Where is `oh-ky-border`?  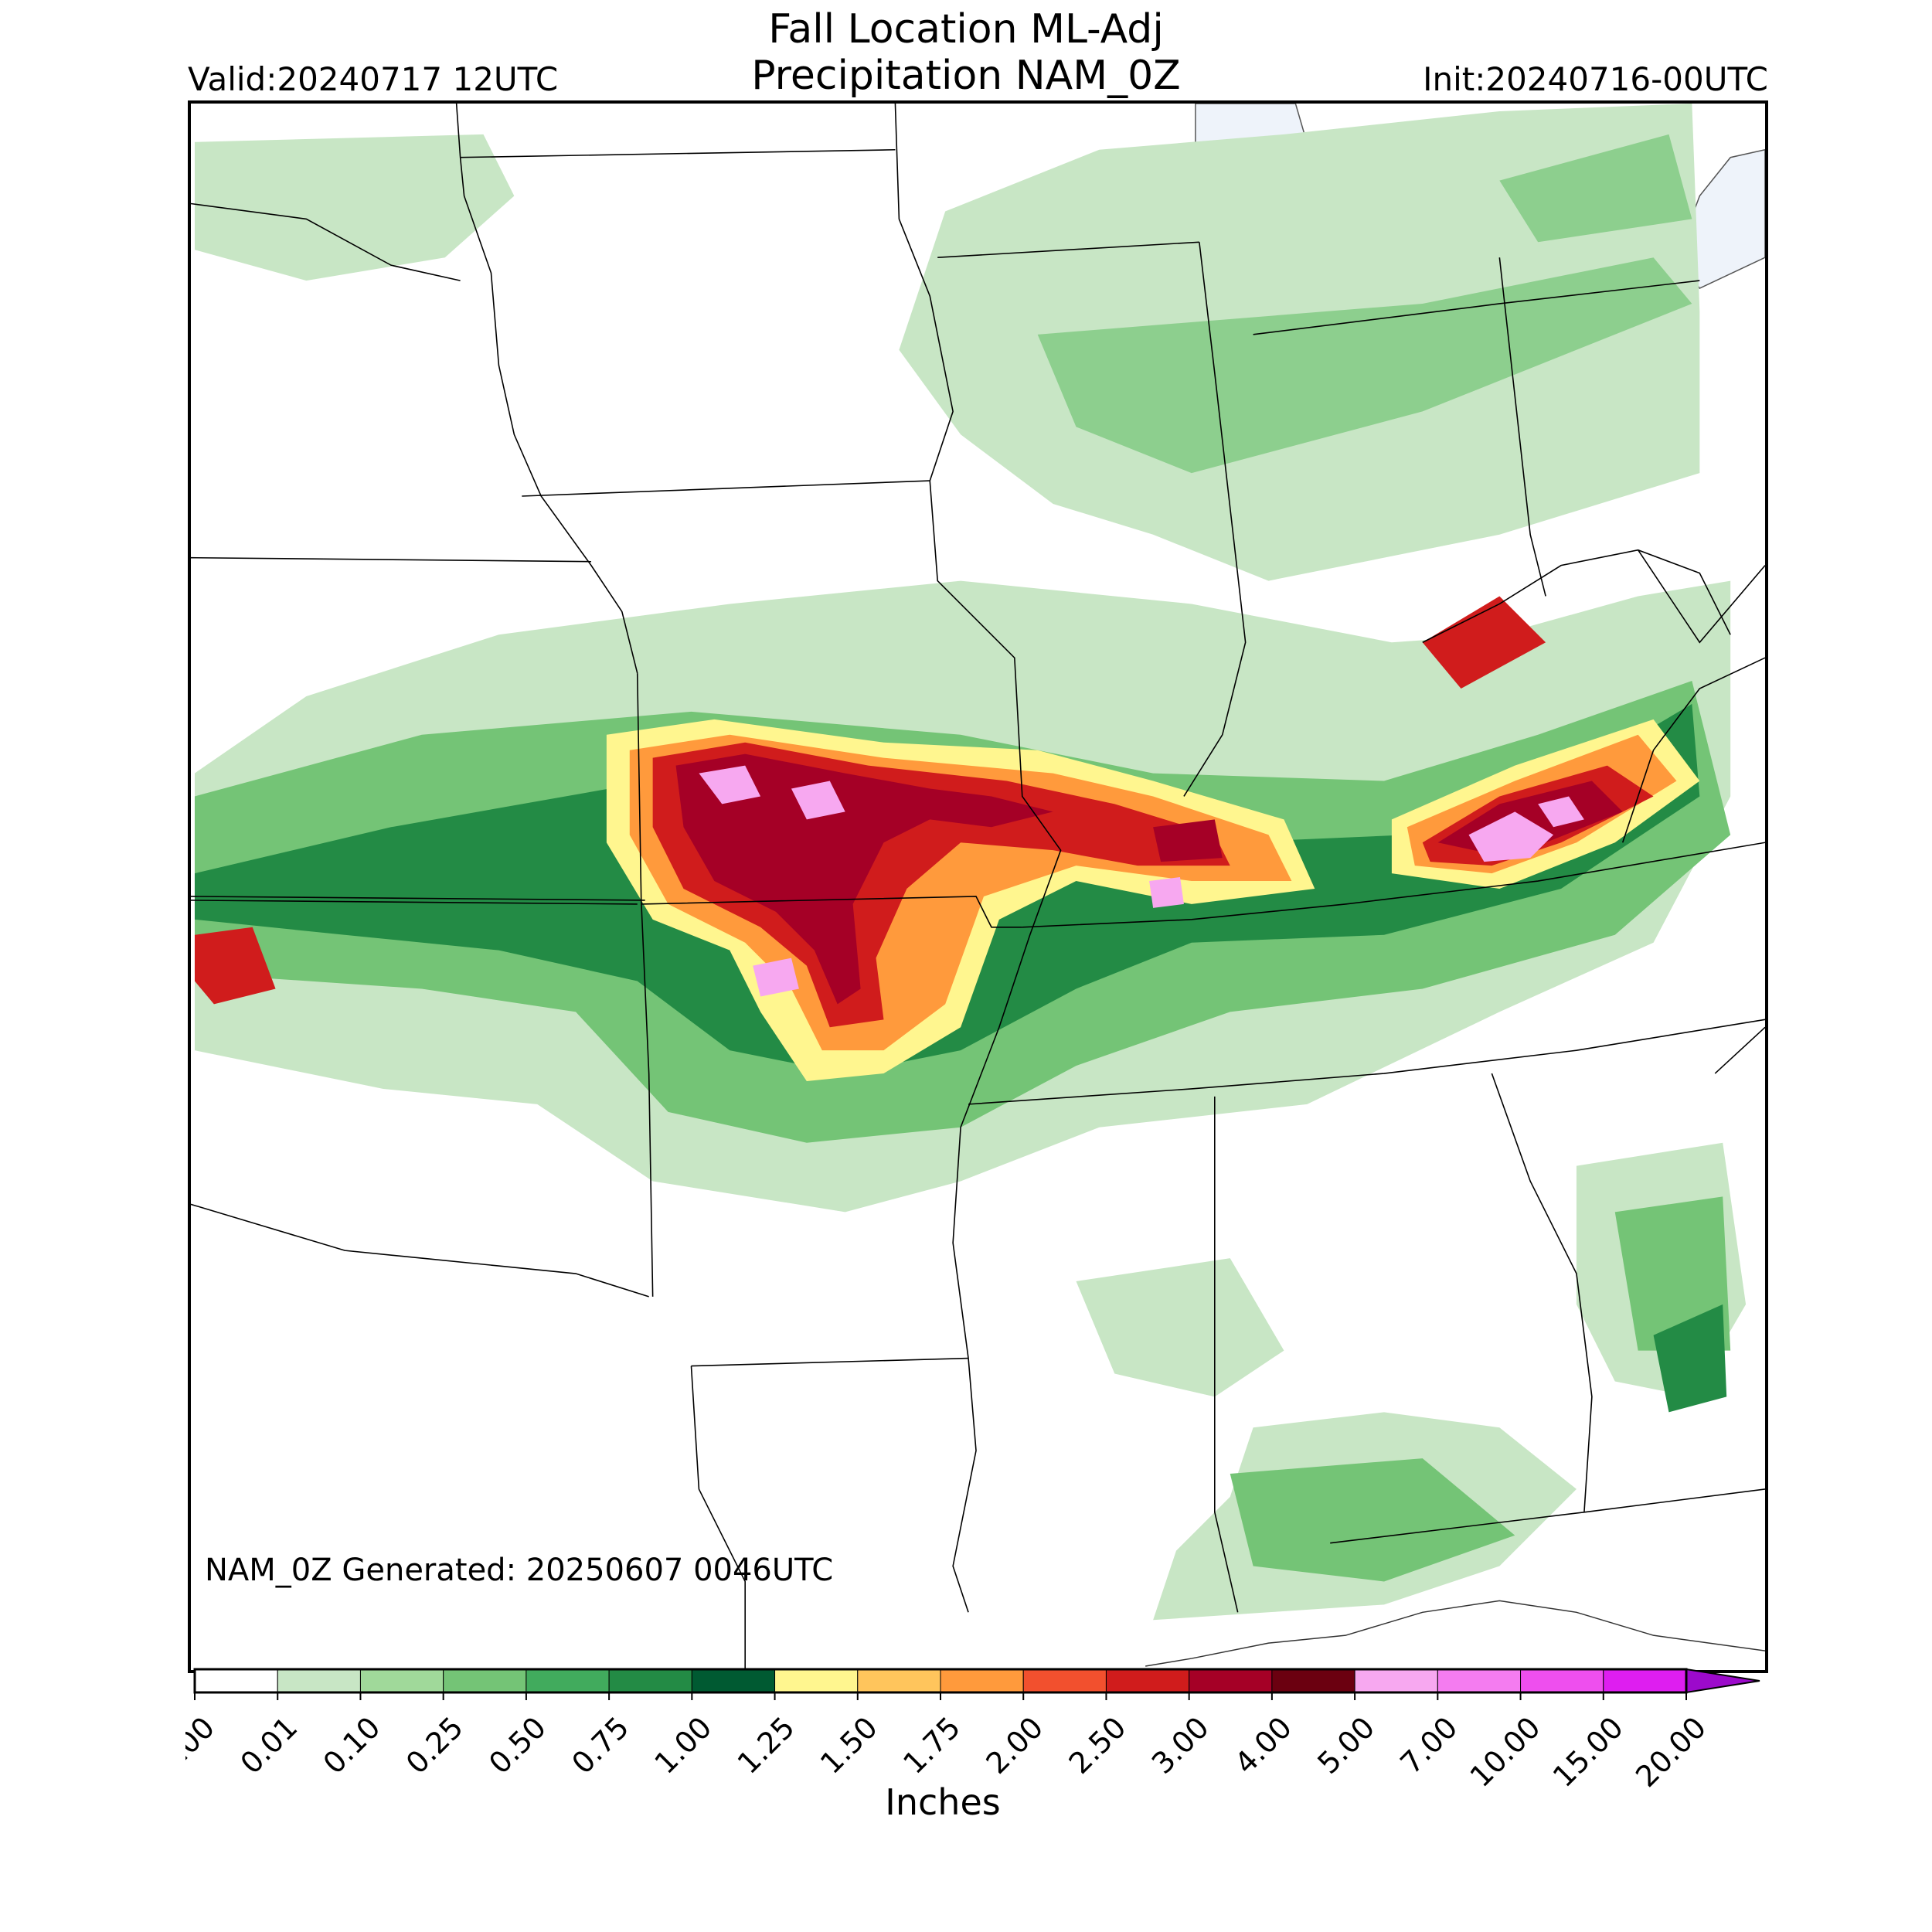
oh-ky-border is located at coordinates (1576, 596).